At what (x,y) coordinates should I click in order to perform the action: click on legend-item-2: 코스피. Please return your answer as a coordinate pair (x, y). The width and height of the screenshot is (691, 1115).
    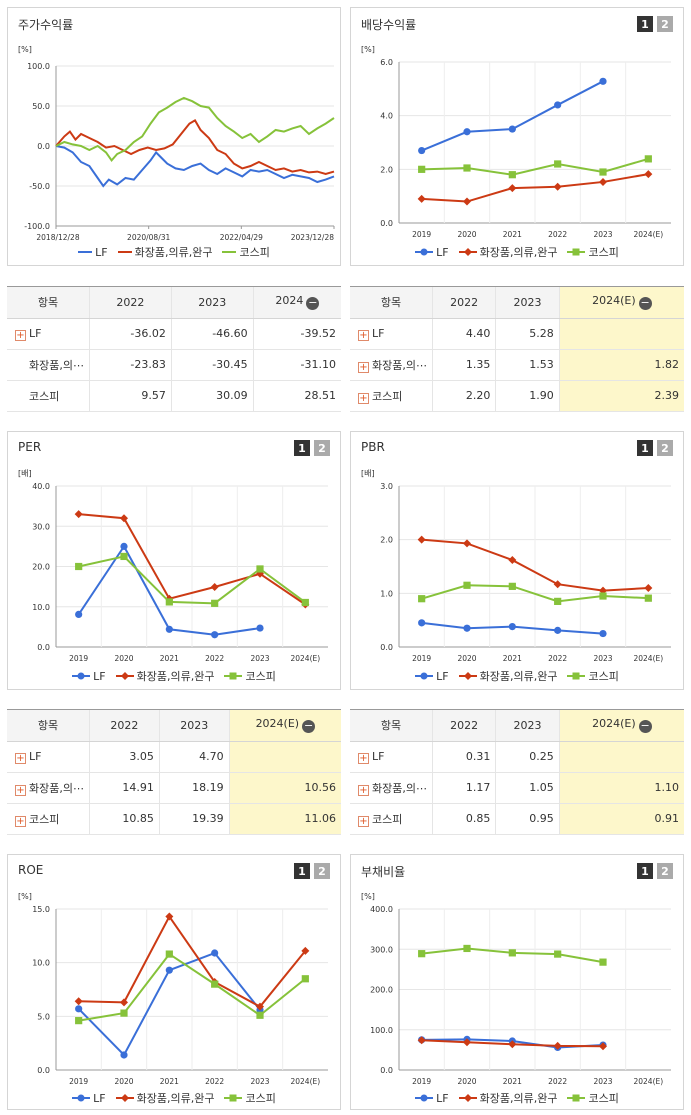
    Looking at the image, I should click on (593, 252).